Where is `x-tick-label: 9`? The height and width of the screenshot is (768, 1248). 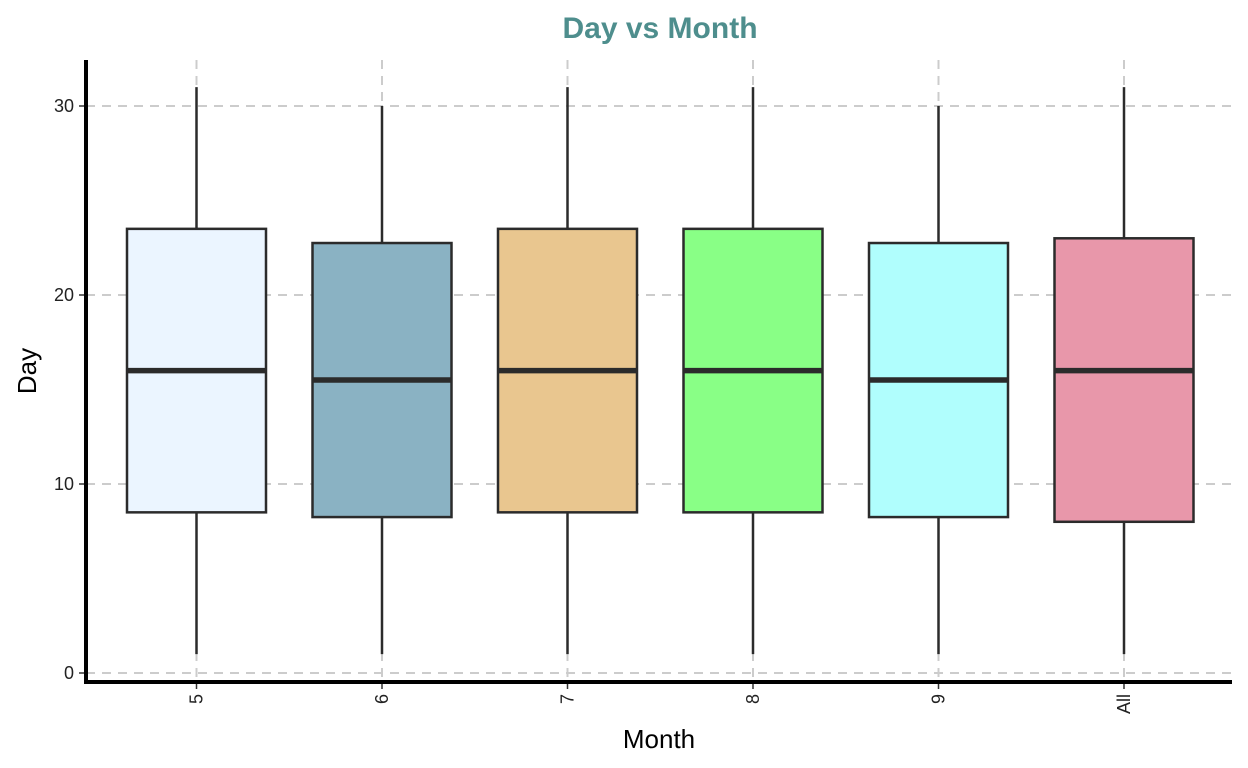 x-tick-label: 9 is located at coordinates (939, 699).